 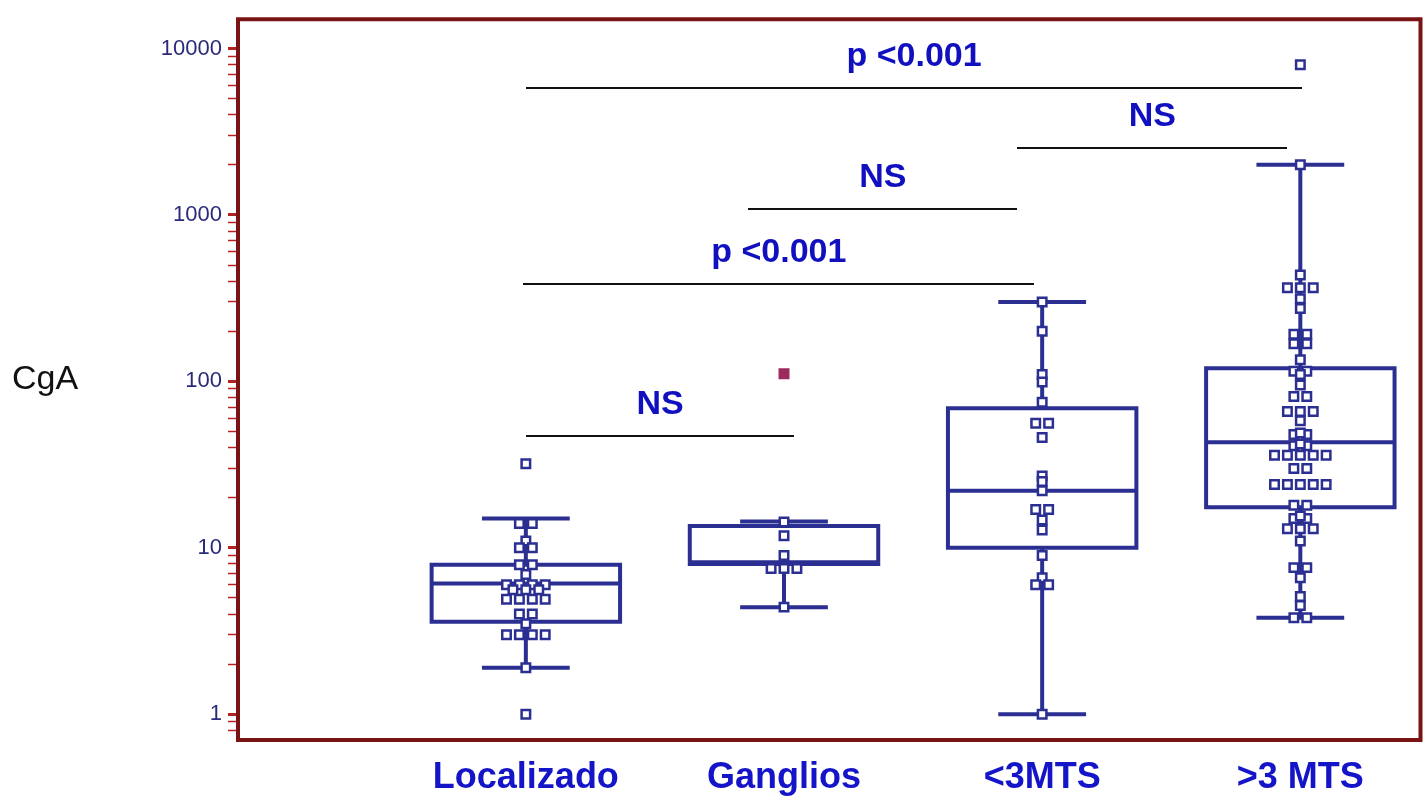 What do you see at coordinates (203, 380) in the screenshot?
I see `y-tick-label: 100` at bounding box center [203, 380].